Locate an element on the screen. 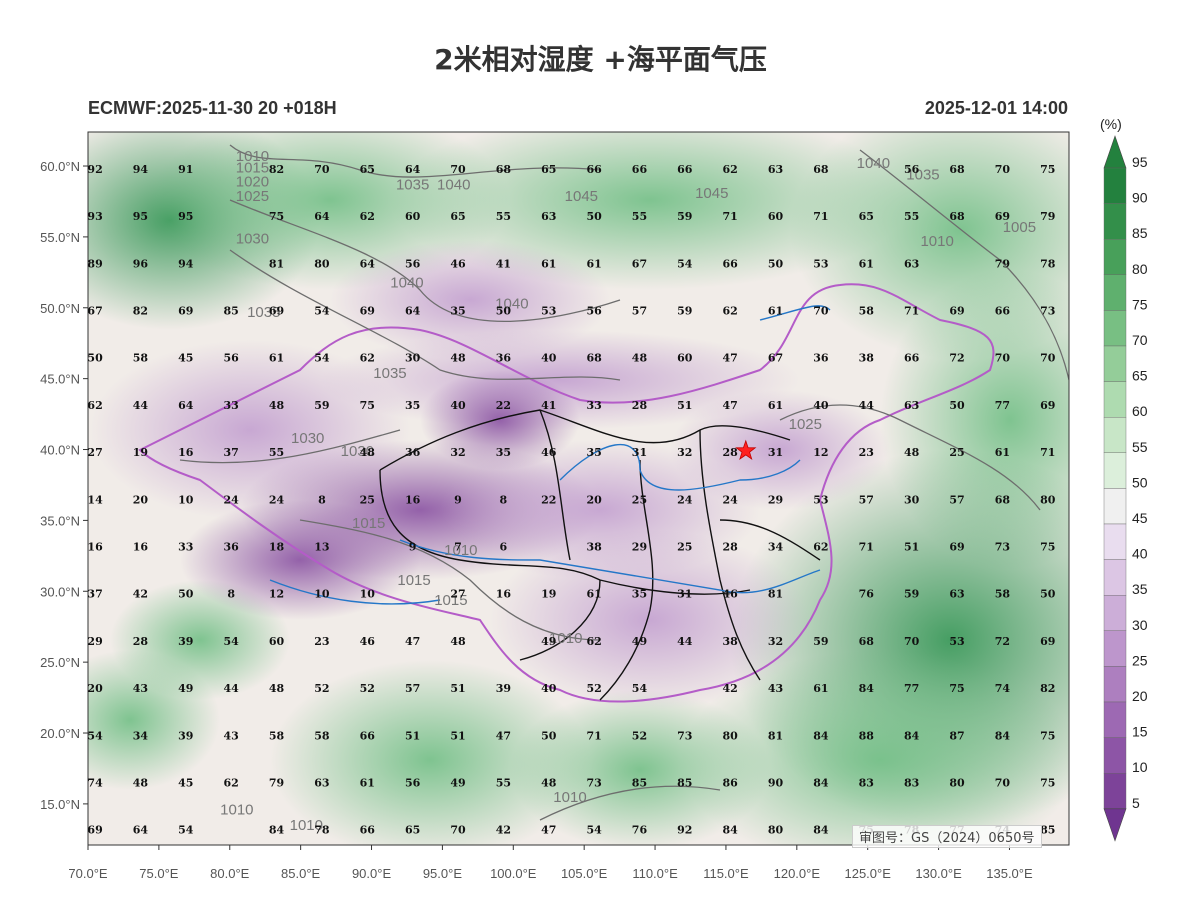 The image size is (1201, 900). humidity-value: 22 is located at coordinates (548, 499).